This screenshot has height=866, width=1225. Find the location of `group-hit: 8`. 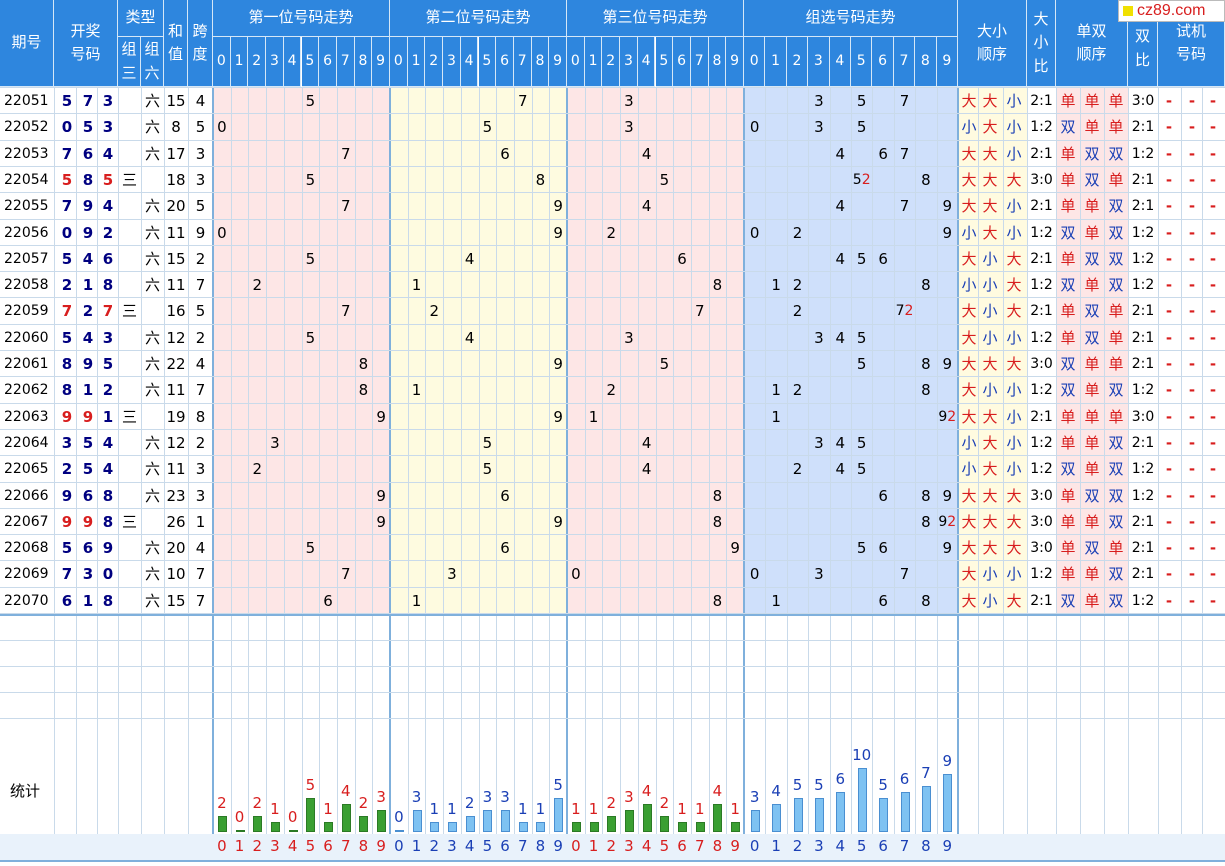

group-hit: 8 is located at coordinates (926, 600).